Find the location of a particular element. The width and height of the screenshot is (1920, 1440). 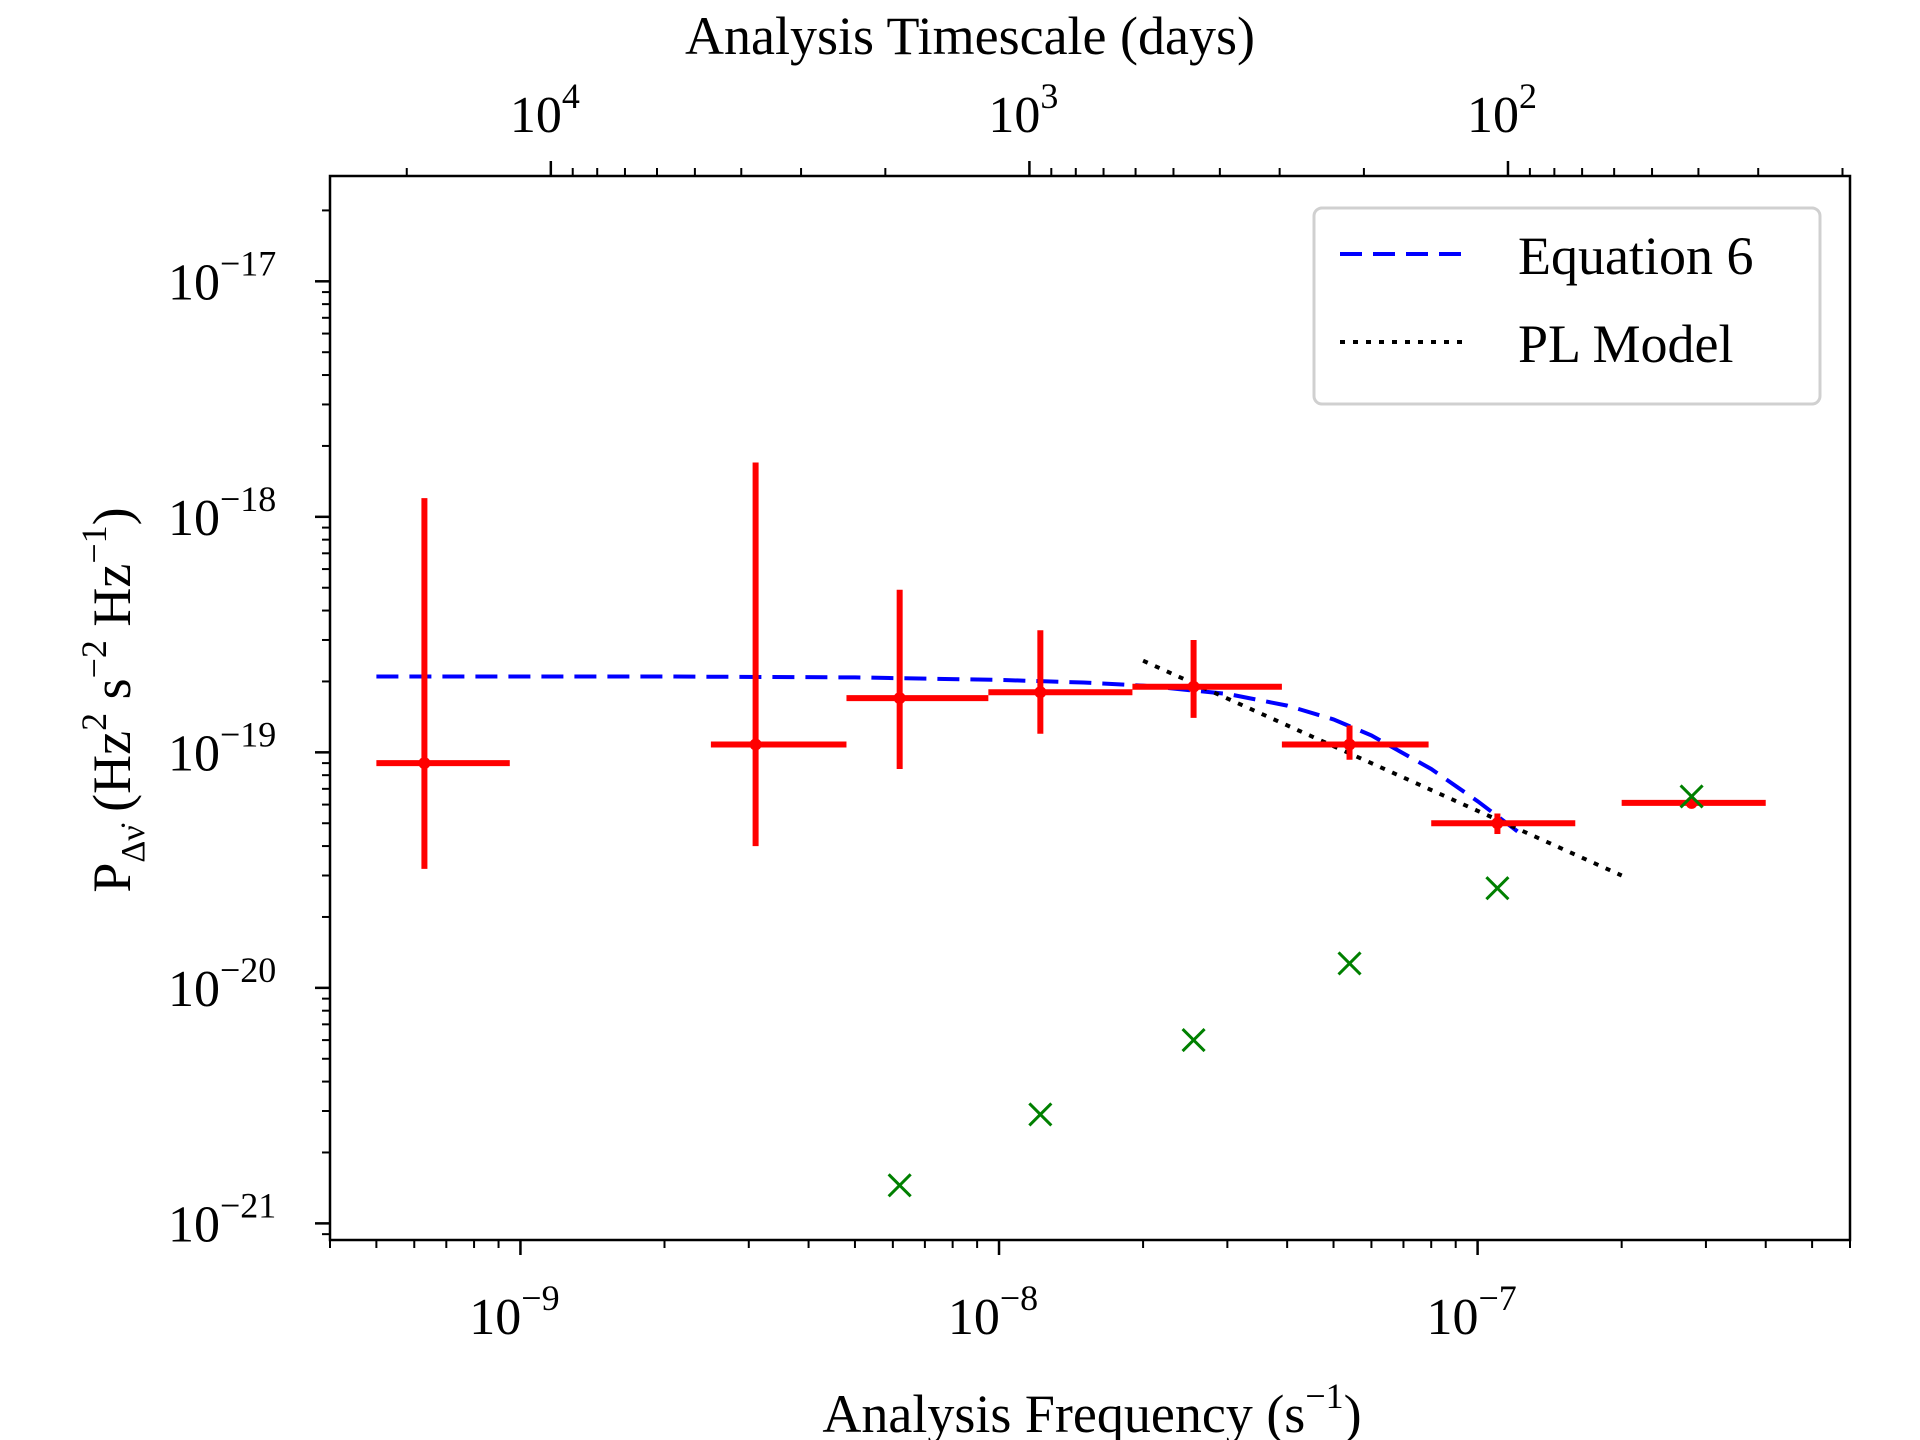

y-axis-label-text: P is located at coordinates (112, 878).